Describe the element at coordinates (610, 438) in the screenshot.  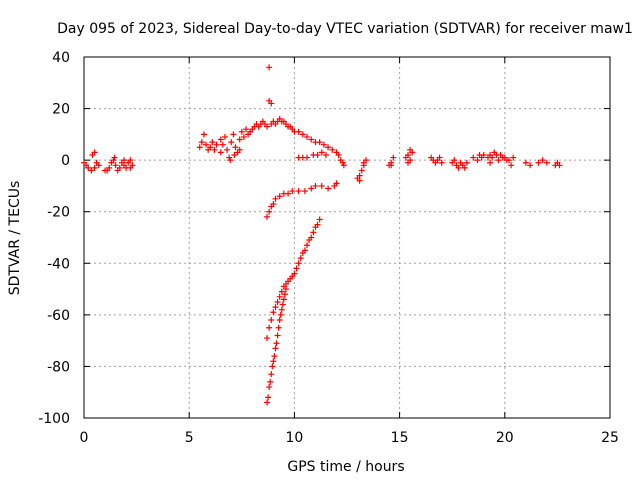
I see `x-tick-label: 25` at that location.